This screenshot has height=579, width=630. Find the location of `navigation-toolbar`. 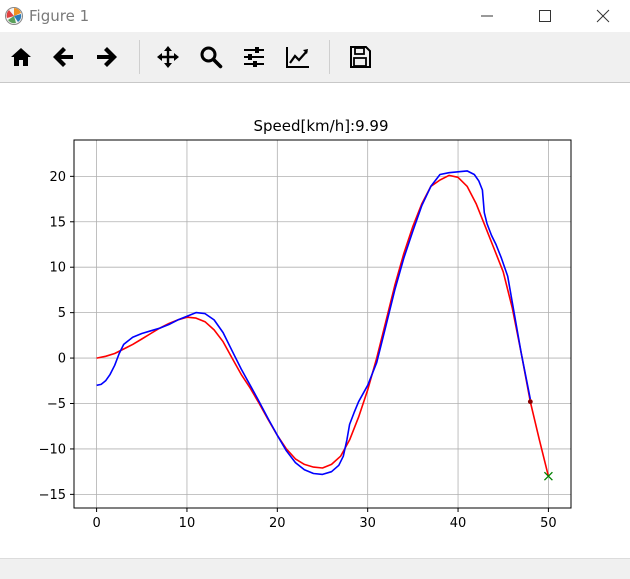

navigation-toolbar is located at coordinates (315, 57).